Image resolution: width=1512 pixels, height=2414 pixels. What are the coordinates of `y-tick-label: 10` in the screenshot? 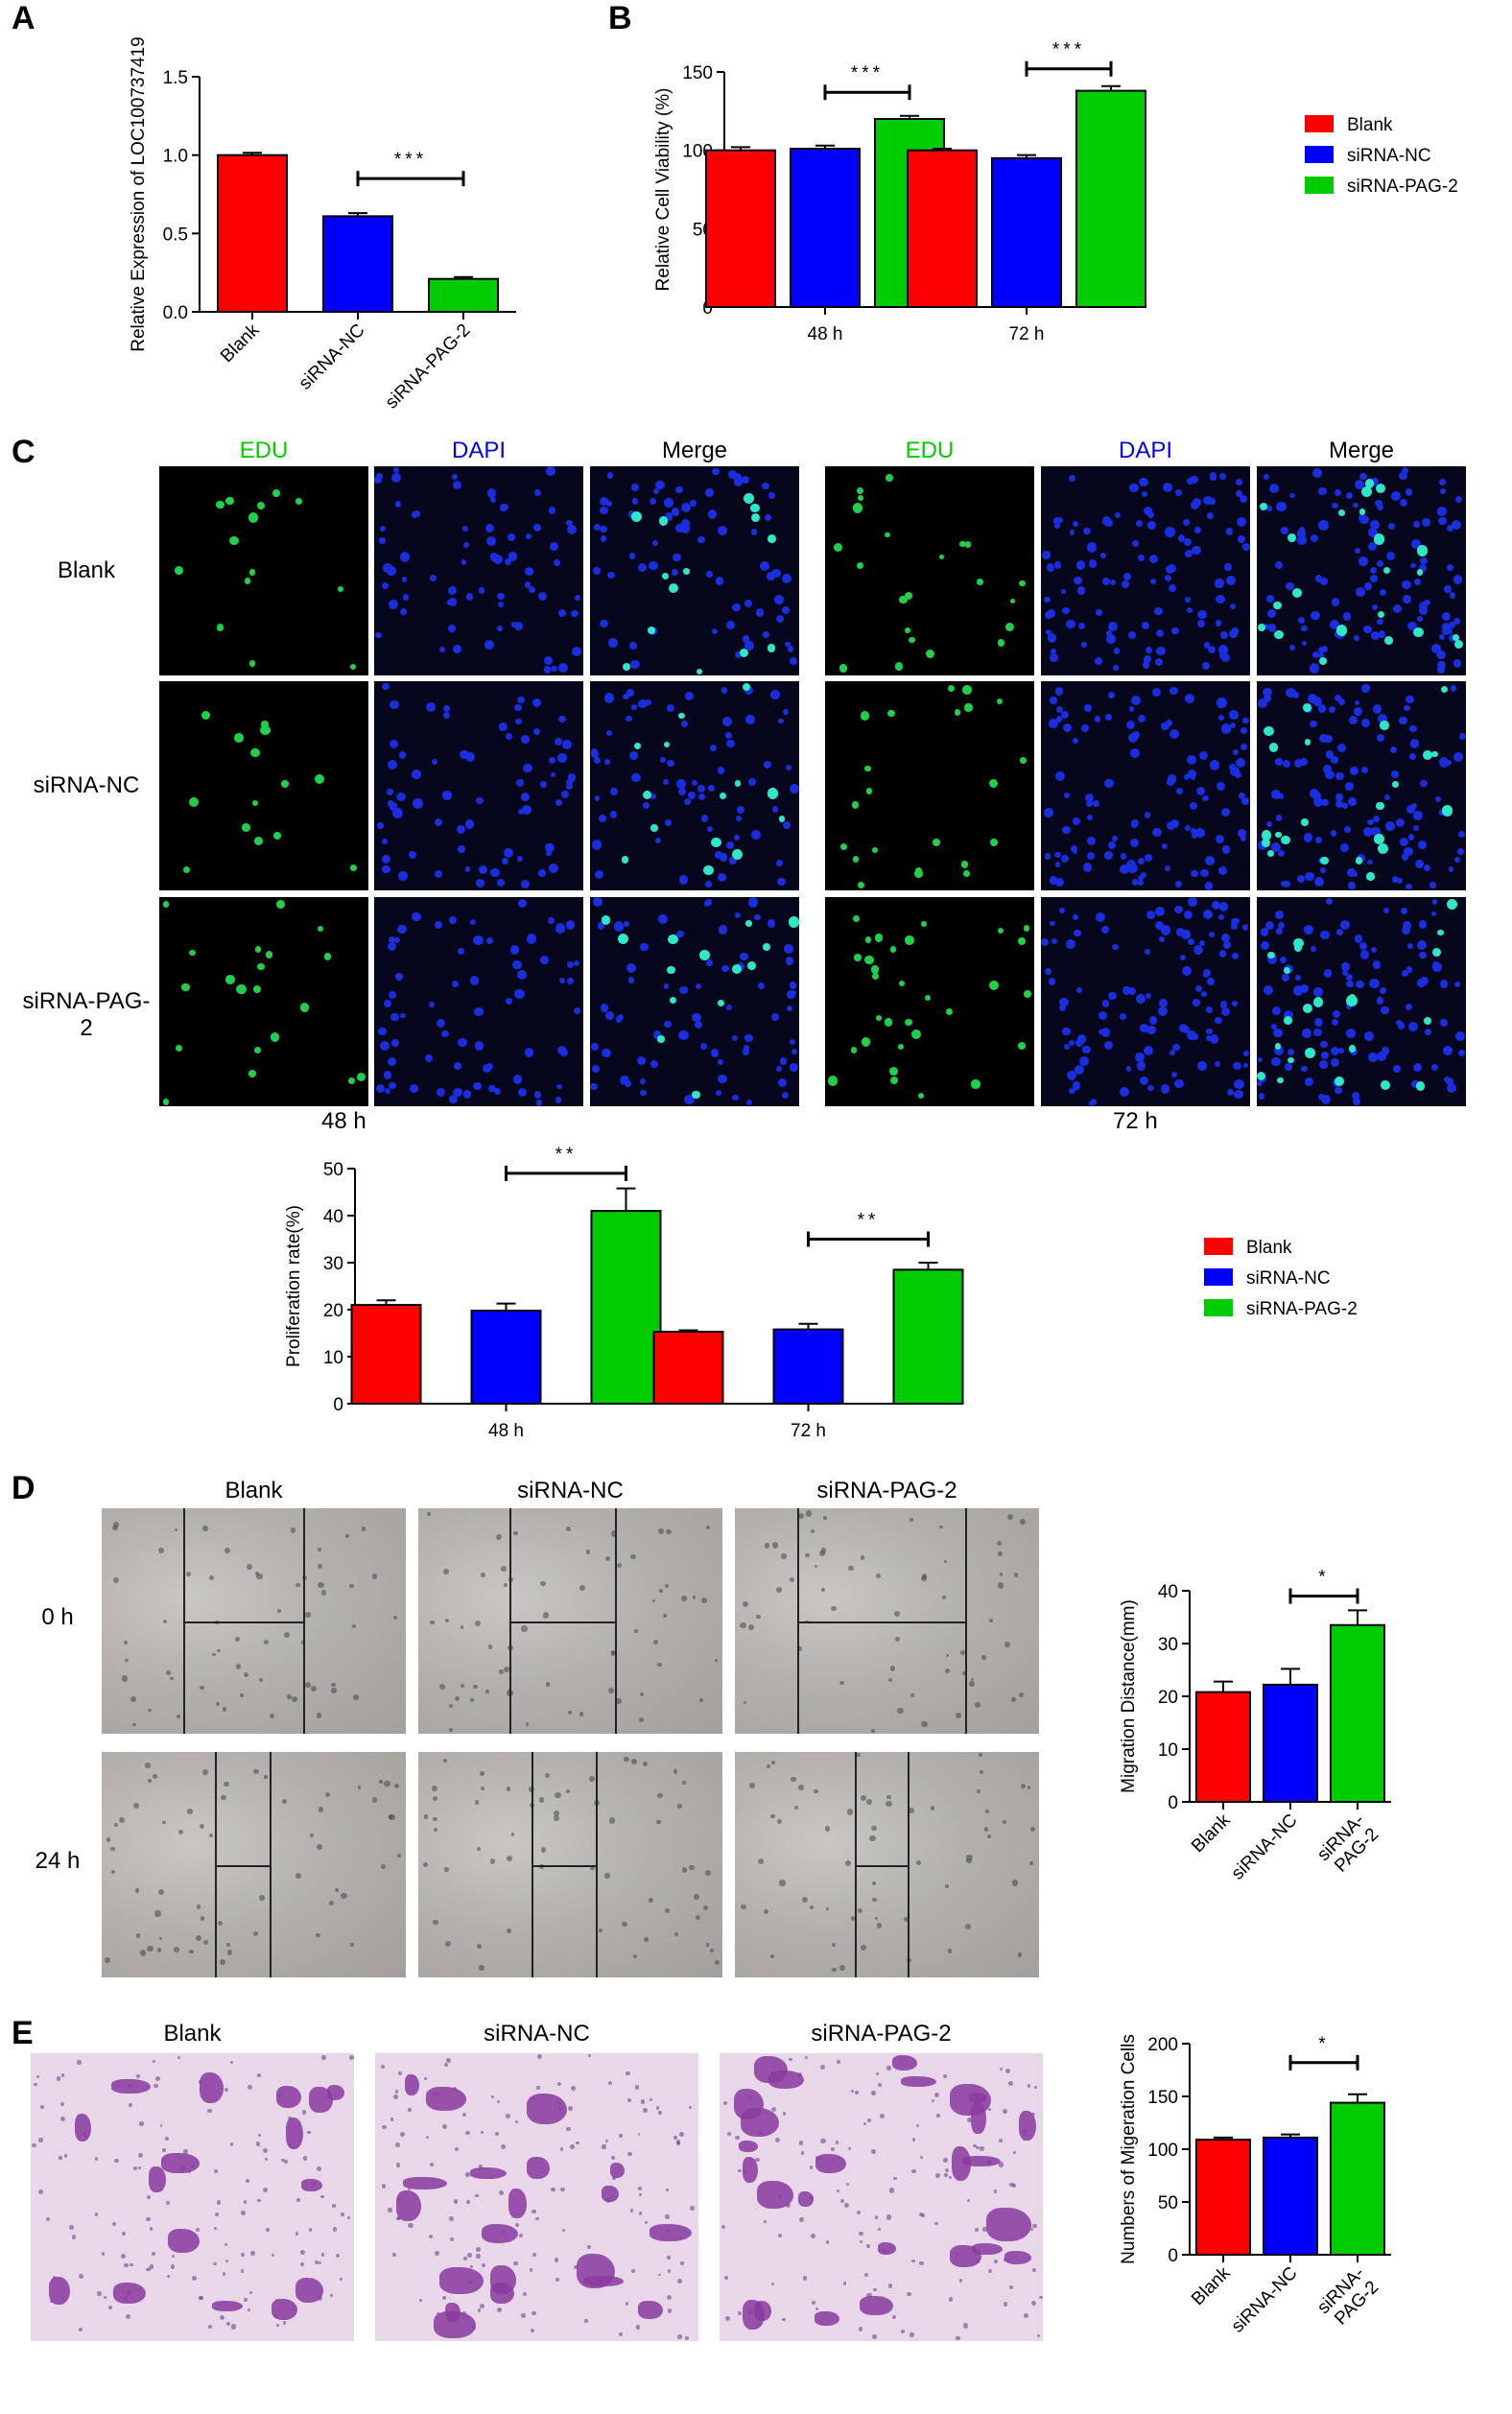 It's located at (333, 1358).